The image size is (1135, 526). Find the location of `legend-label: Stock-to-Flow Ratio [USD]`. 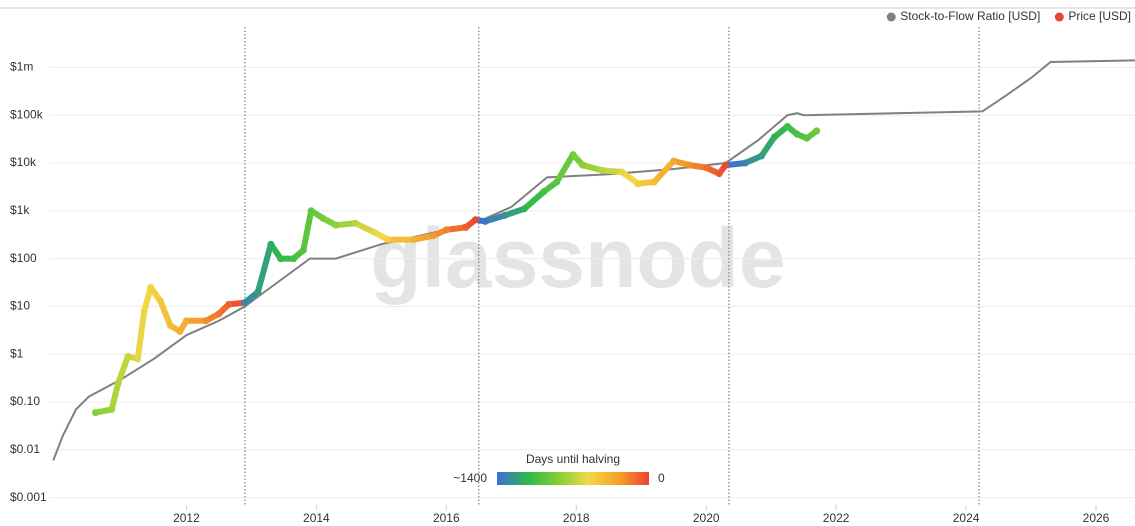

legend-label: Stock-to-Flow Ratio [USD] is located at coordinates (970, 16).